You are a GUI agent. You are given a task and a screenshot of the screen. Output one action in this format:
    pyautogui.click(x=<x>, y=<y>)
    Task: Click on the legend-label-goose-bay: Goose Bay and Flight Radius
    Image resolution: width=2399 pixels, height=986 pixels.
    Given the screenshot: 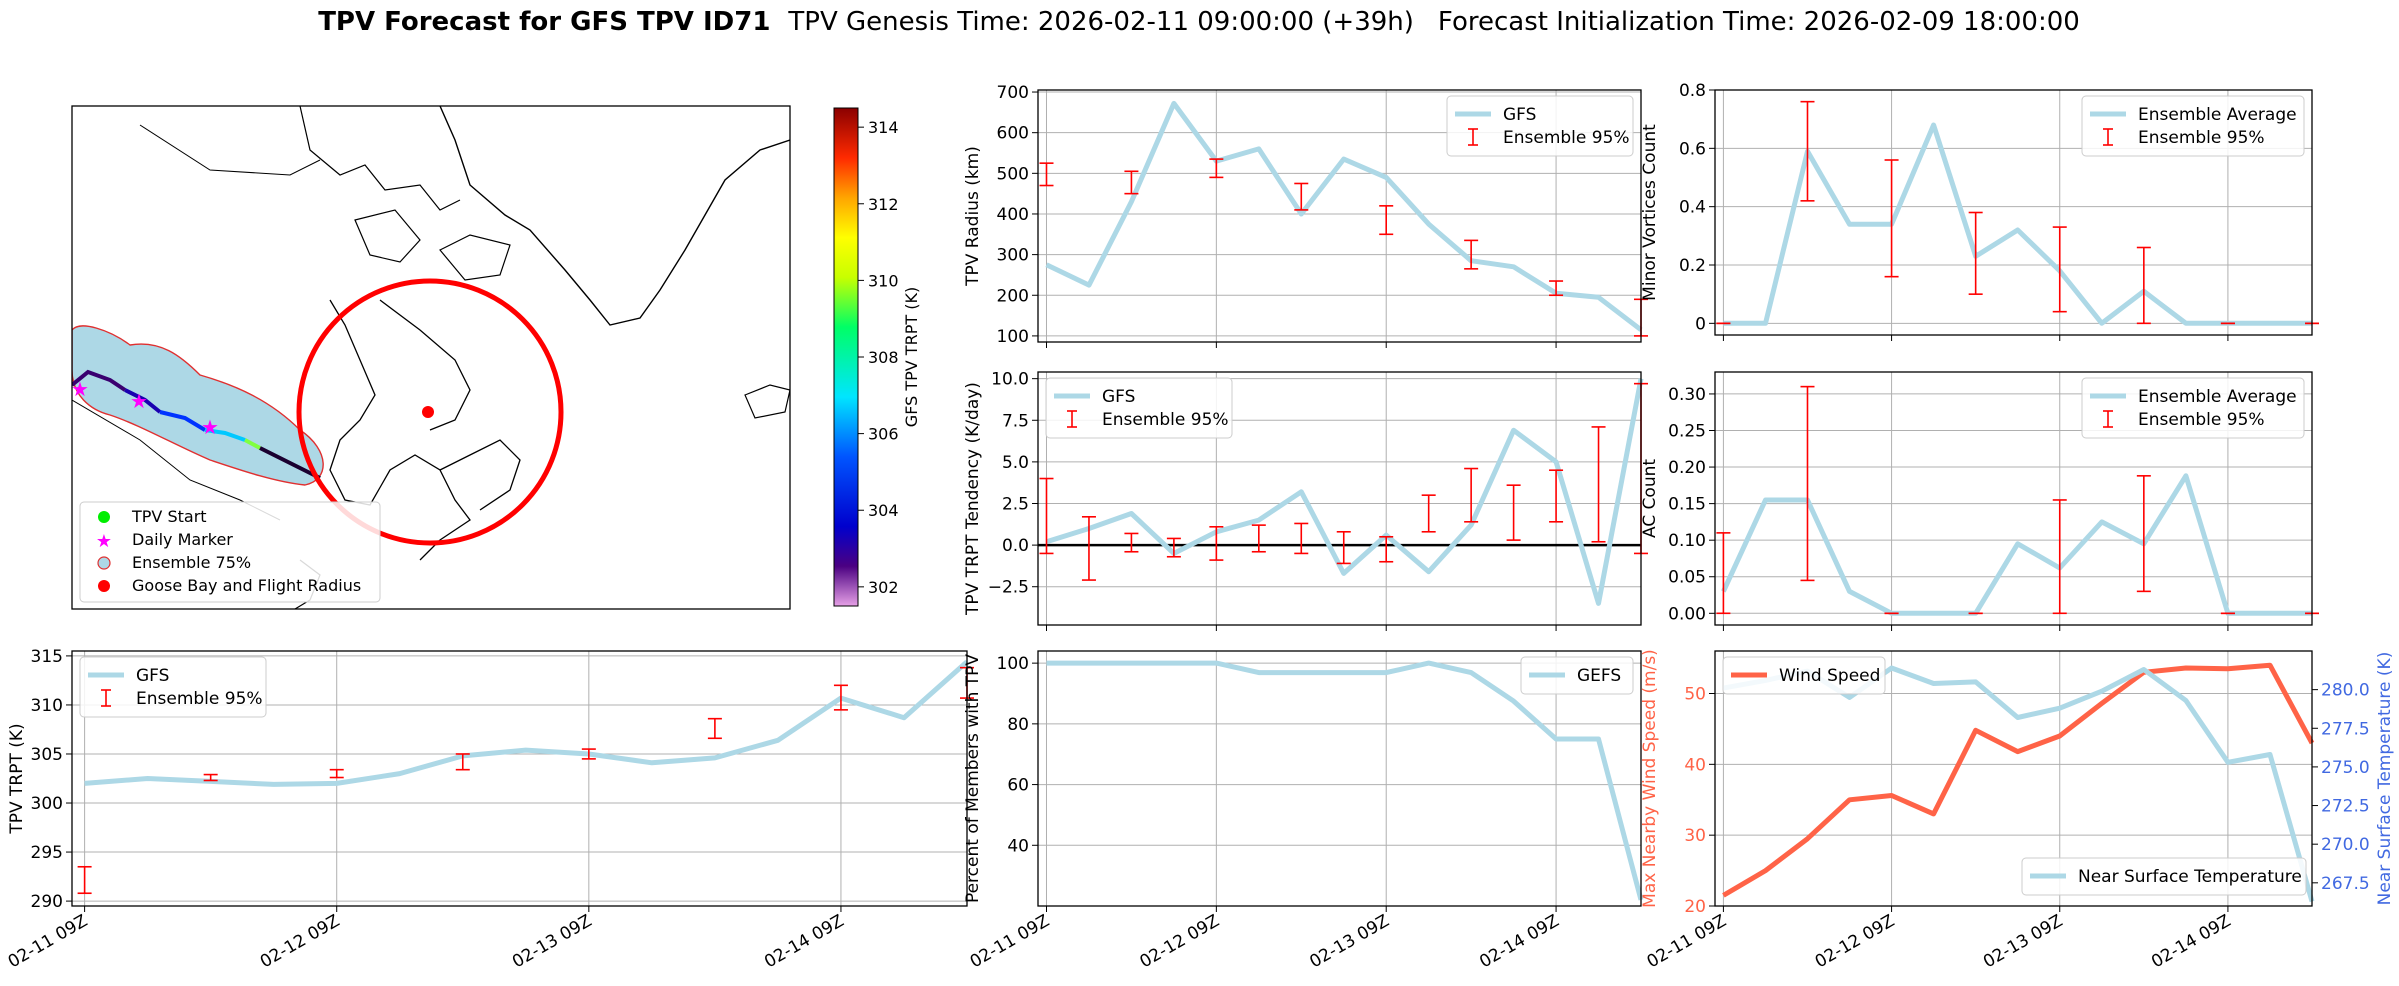 What is the action you would take?
    pyautogui.click(x=246, y=585)
    